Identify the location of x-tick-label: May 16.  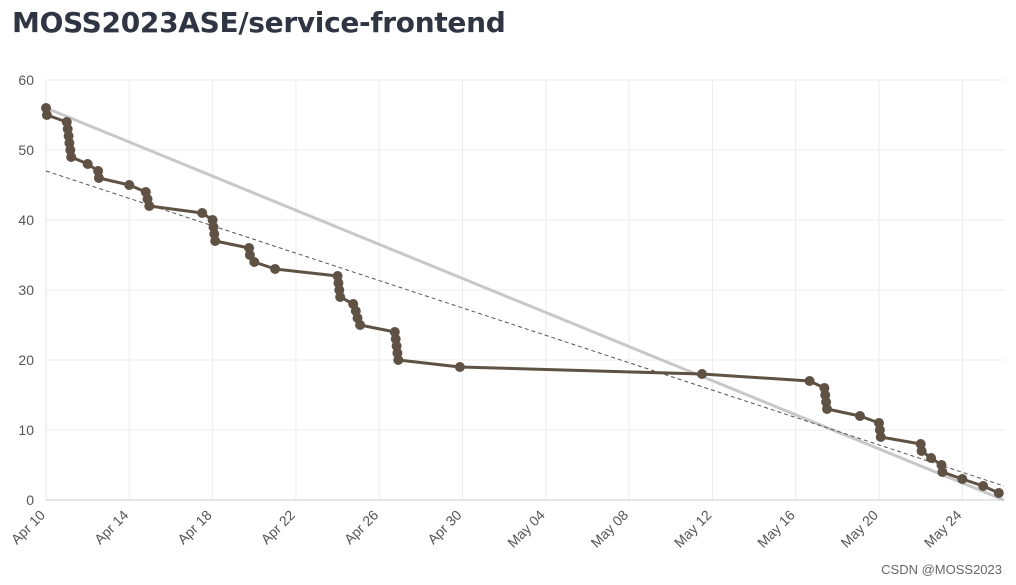
(776, 529).